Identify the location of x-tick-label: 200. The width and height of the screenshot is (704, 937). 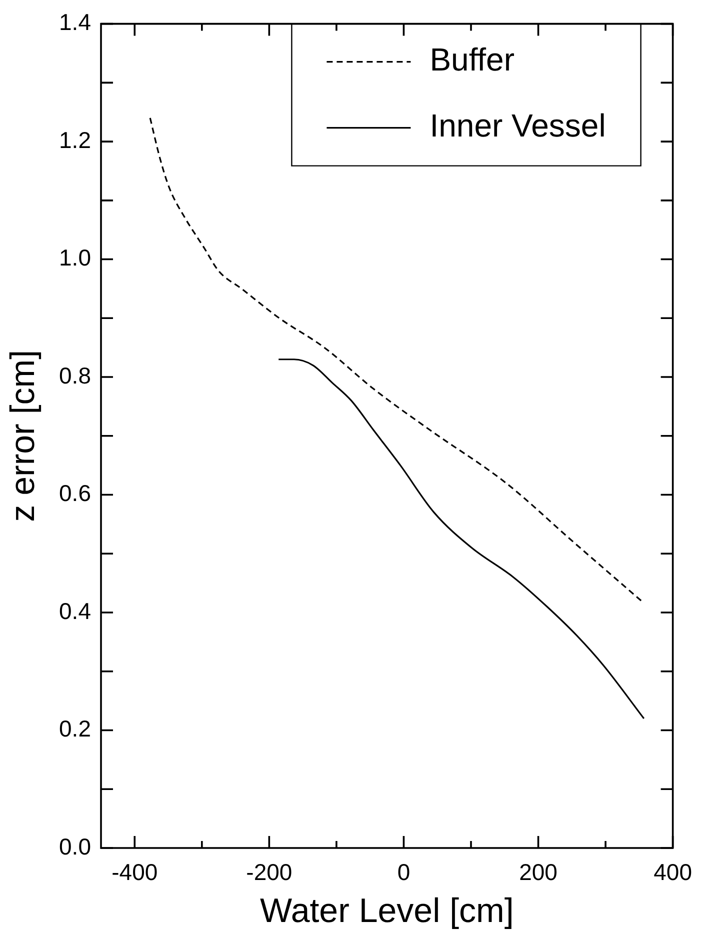
(538, 872).